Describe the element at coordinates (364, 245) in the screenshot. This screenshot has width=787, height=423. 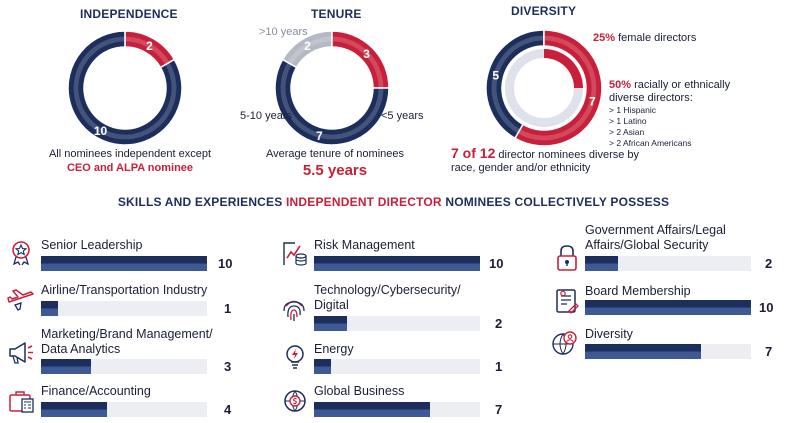
I see `skill-label-risk: Risk Management` at that location.